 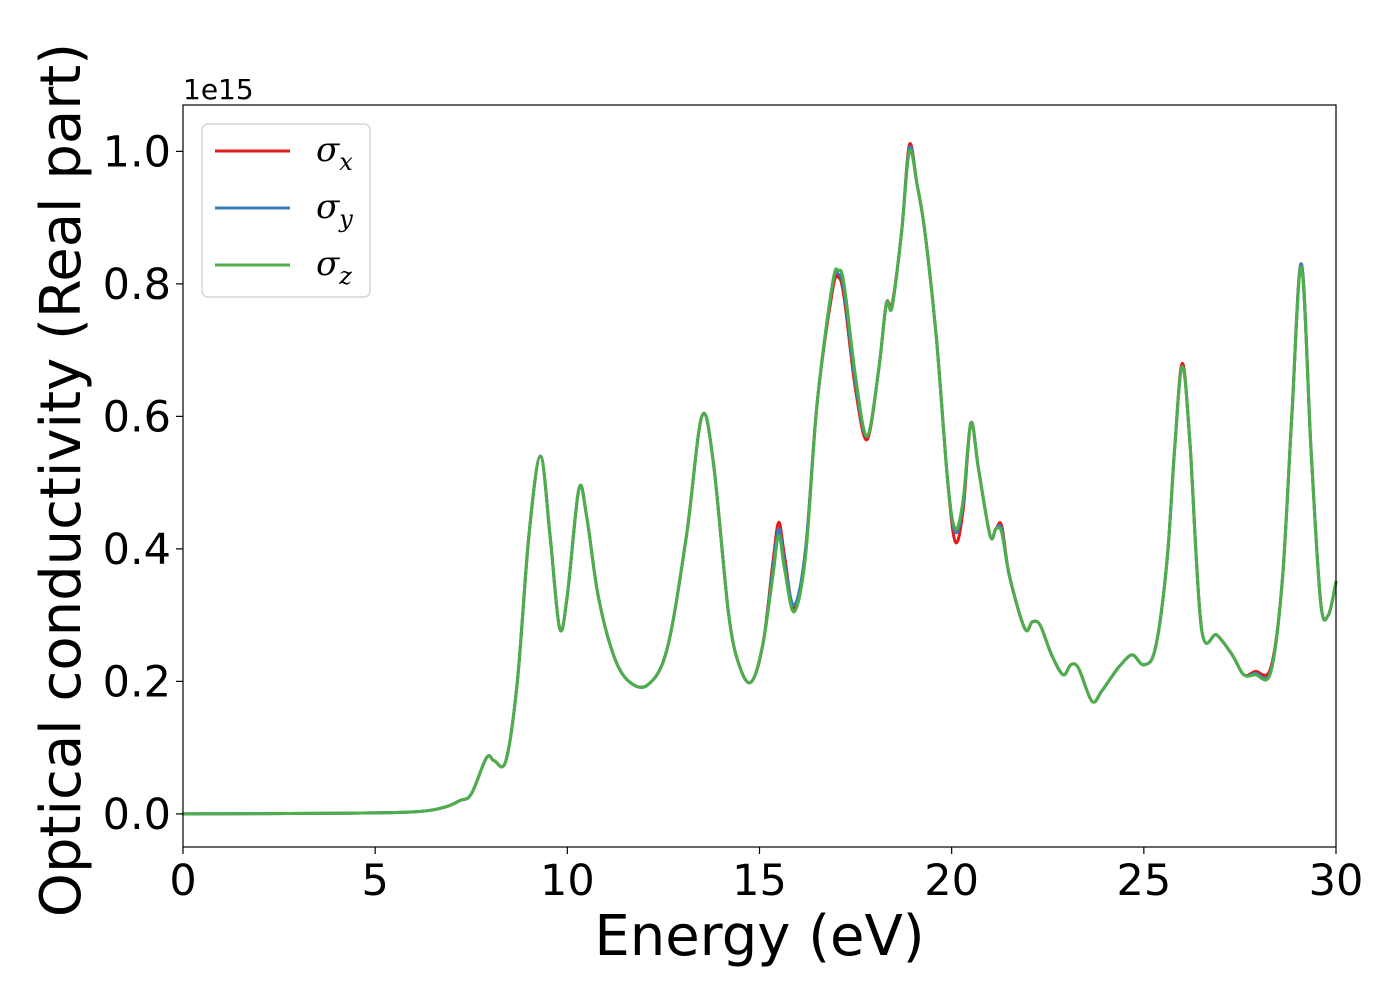 What do you see at coordinates (137, 417) in the screenshot?
I see `y-tick-label: 0.6` at bounding box center [137, 417].